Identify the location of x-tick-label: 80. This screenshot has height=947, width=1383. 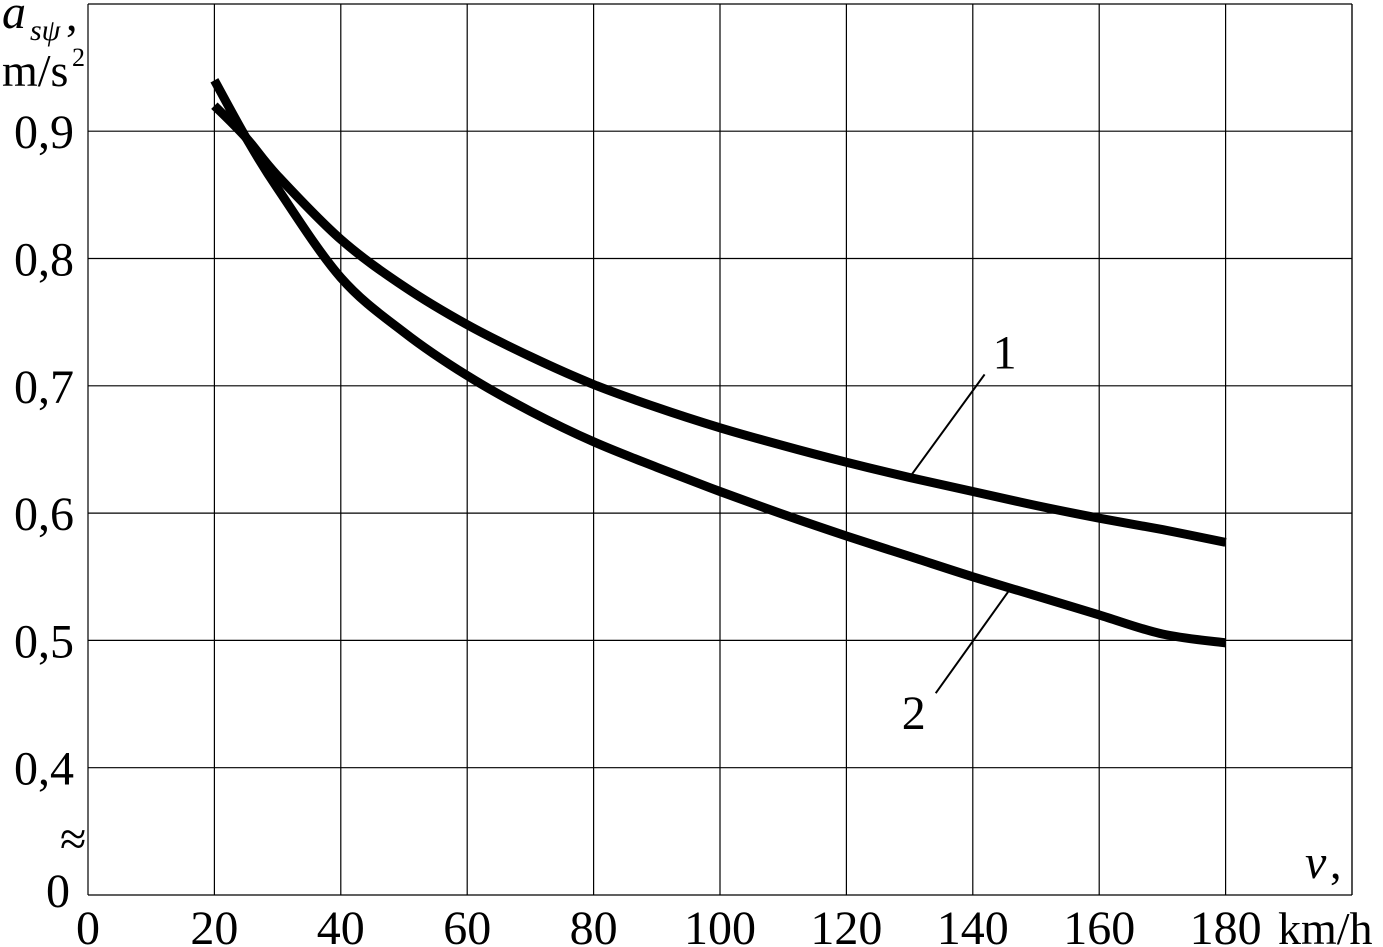
(594, 924).